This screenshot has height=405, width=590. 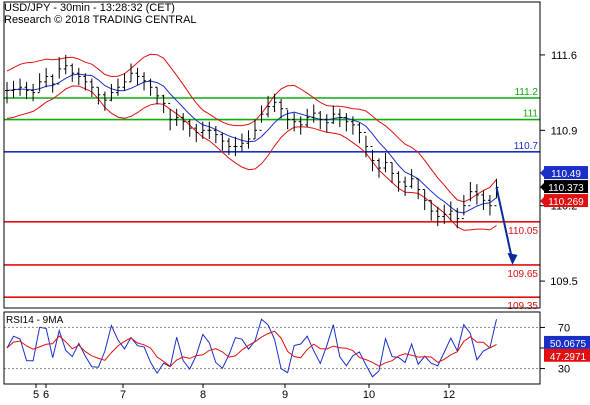 What do you see at coordinates (512, 258) in the screenshot?
I see `projection-arrow-head` at bounding box center [512, 258].